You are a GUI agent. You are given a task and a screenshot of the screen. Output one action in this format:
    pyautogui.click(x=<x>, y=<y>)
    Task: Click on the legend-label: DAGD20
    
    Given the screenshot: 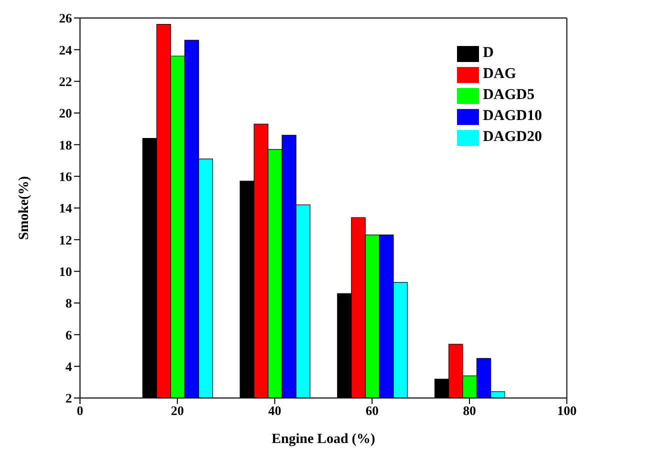 What is the action you would take?
    pyautogui.click(x=512, y=137)
    